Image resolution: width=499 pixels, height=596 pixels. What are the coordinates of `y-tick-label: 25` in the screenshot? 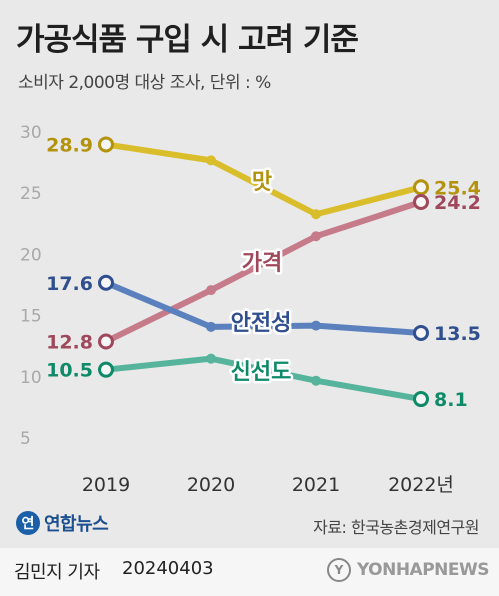 It's located at (31, 194).